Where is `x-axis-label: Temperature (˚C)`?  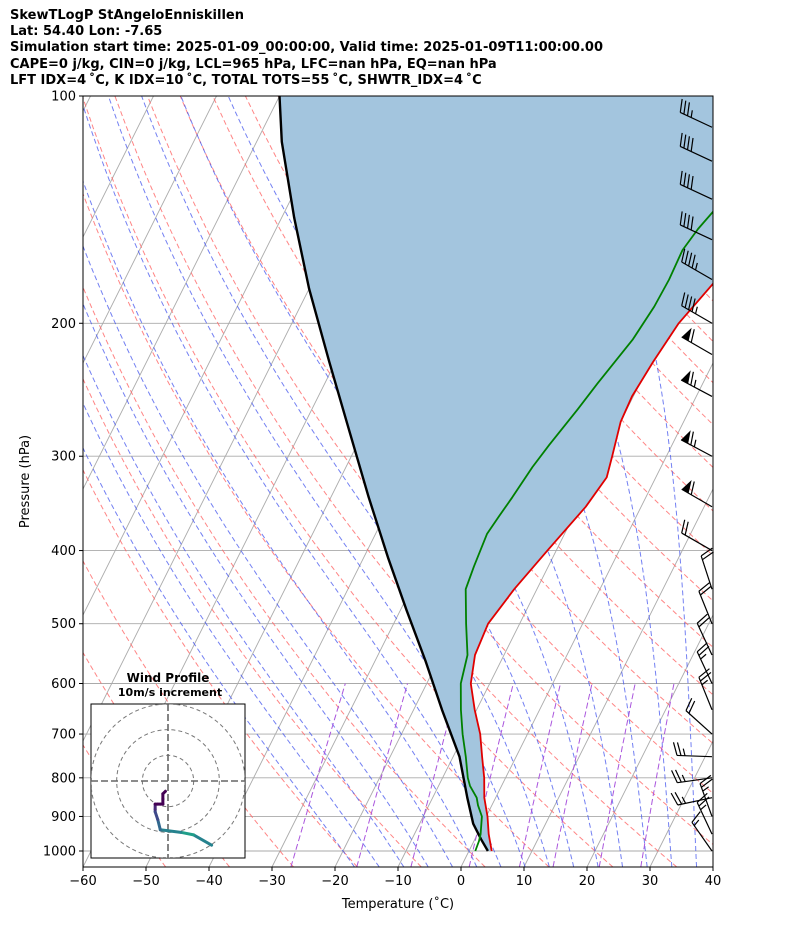 x-axis-label: Temperature (˚C) is located at coordinates (397, 904).